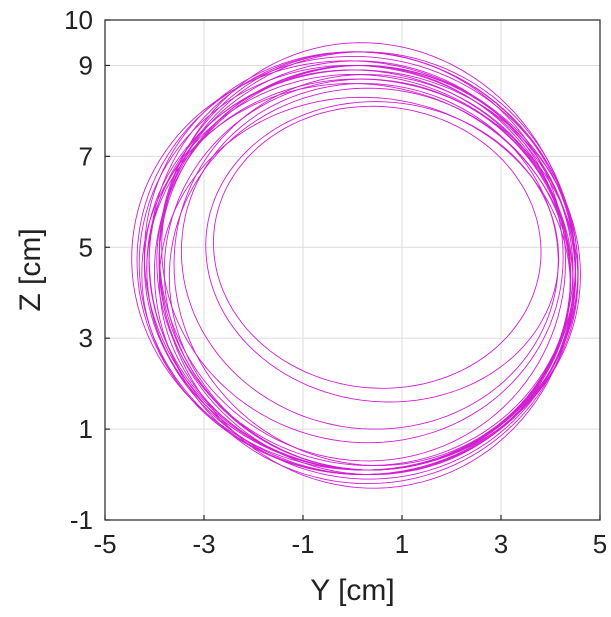 Image resolution: width=611 pixels, height=617 pixels. Describe the element at coordinates (203, 544) in the screenshot. I see `x-tick-label: -3` at that location.